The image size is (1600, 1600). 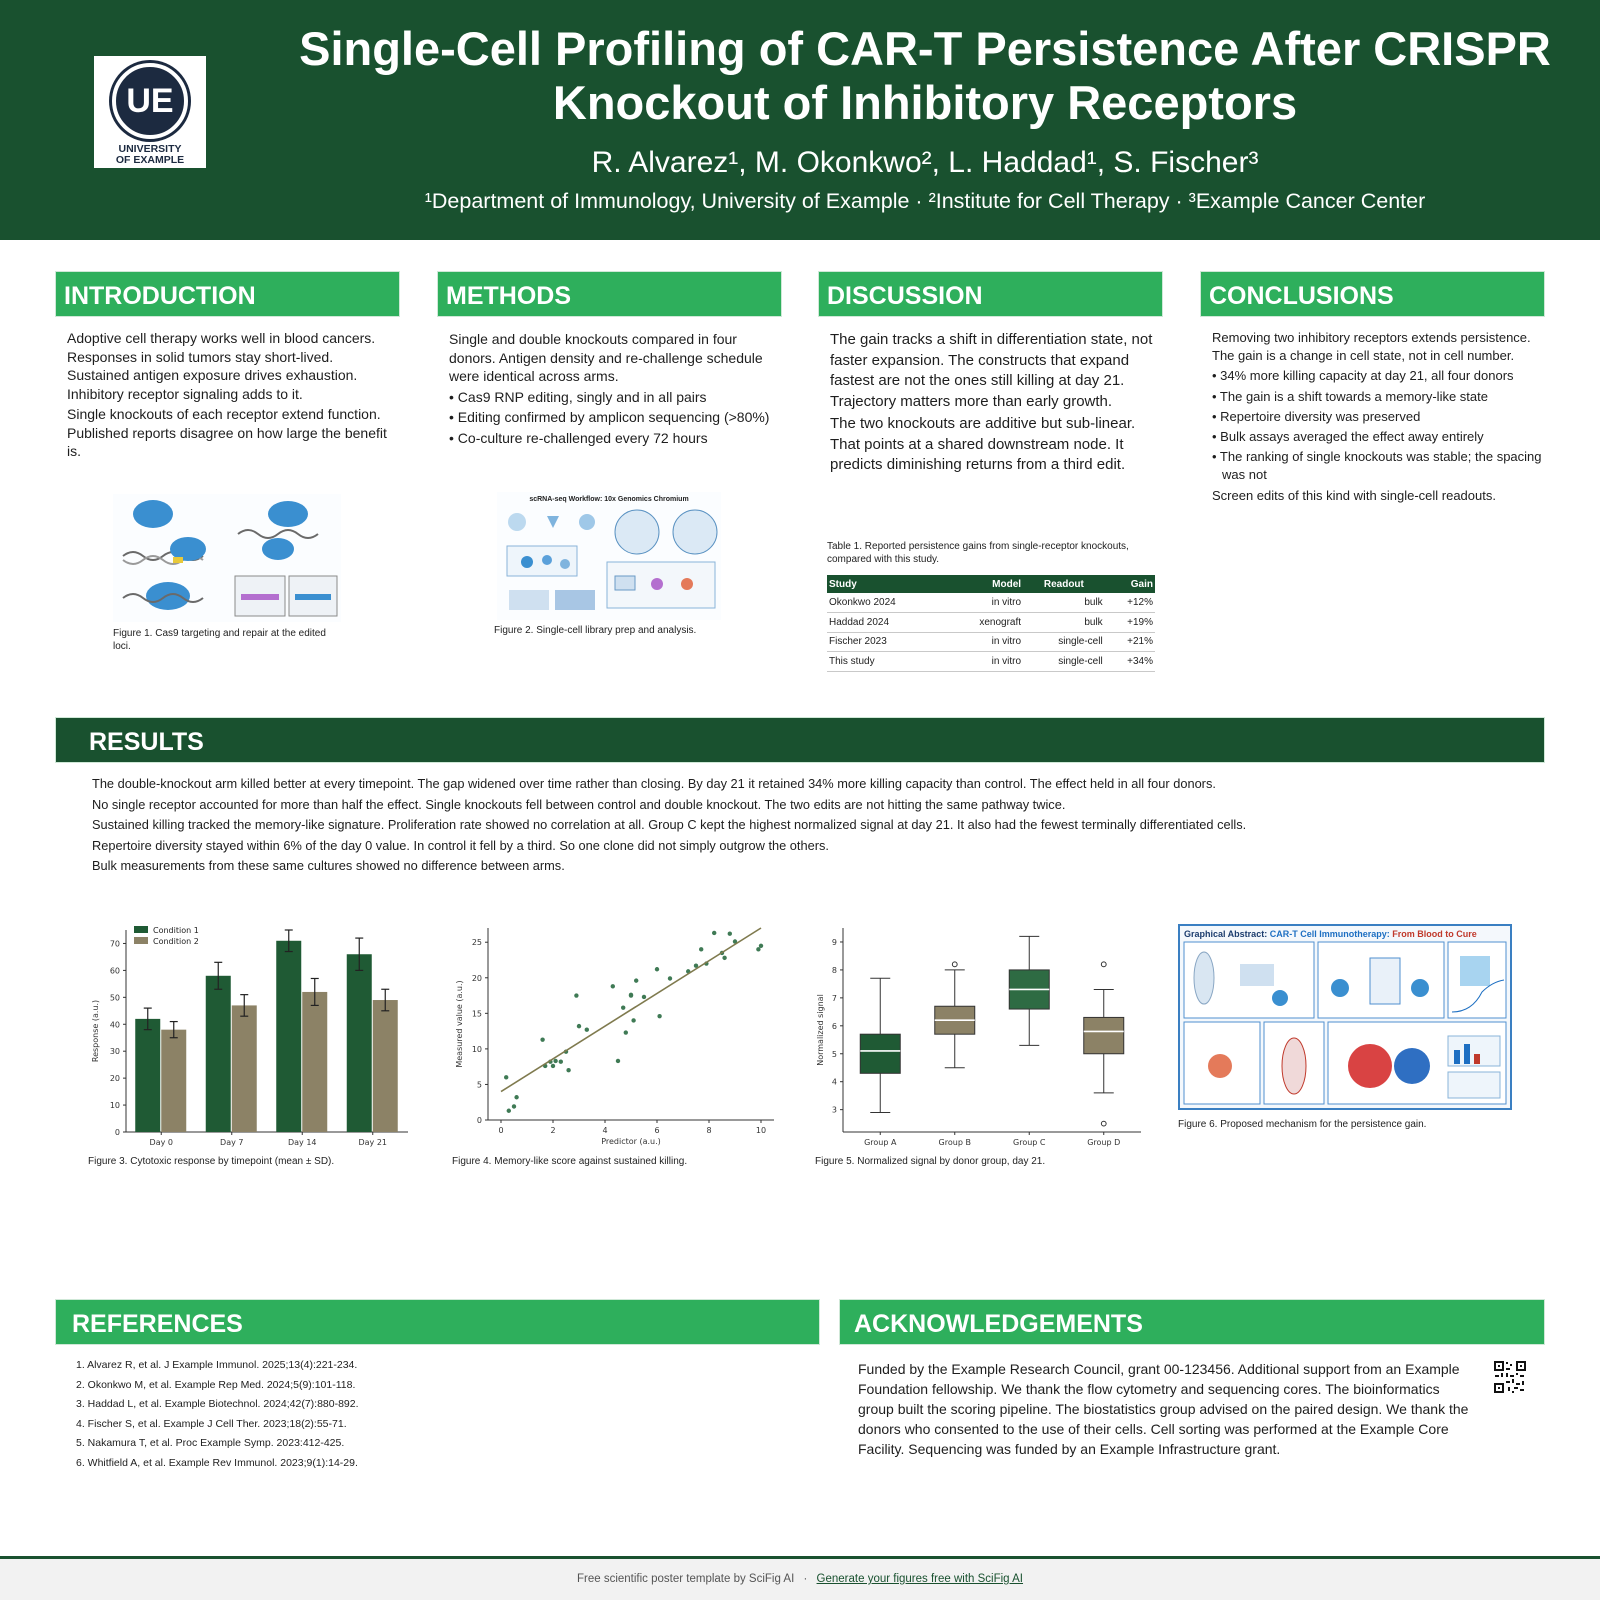 I want to click on x-tick-label: Group C, so click(x=1029, y=1142).